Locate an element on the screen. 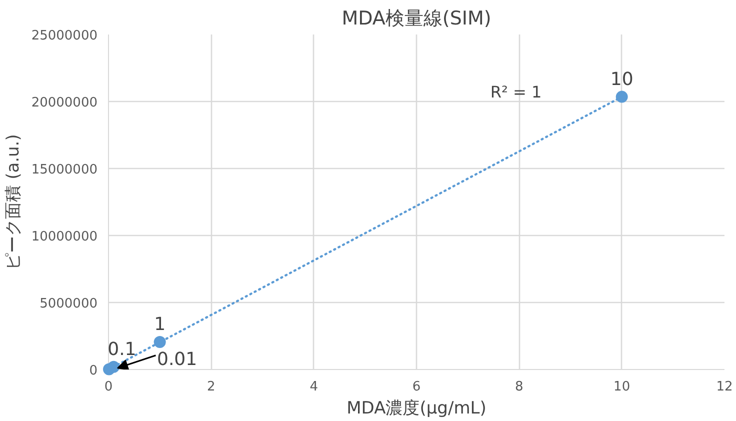 The height and width of the screenshot is (421, 736). y-tick-label: 0 is located at coordinates (93, 371).